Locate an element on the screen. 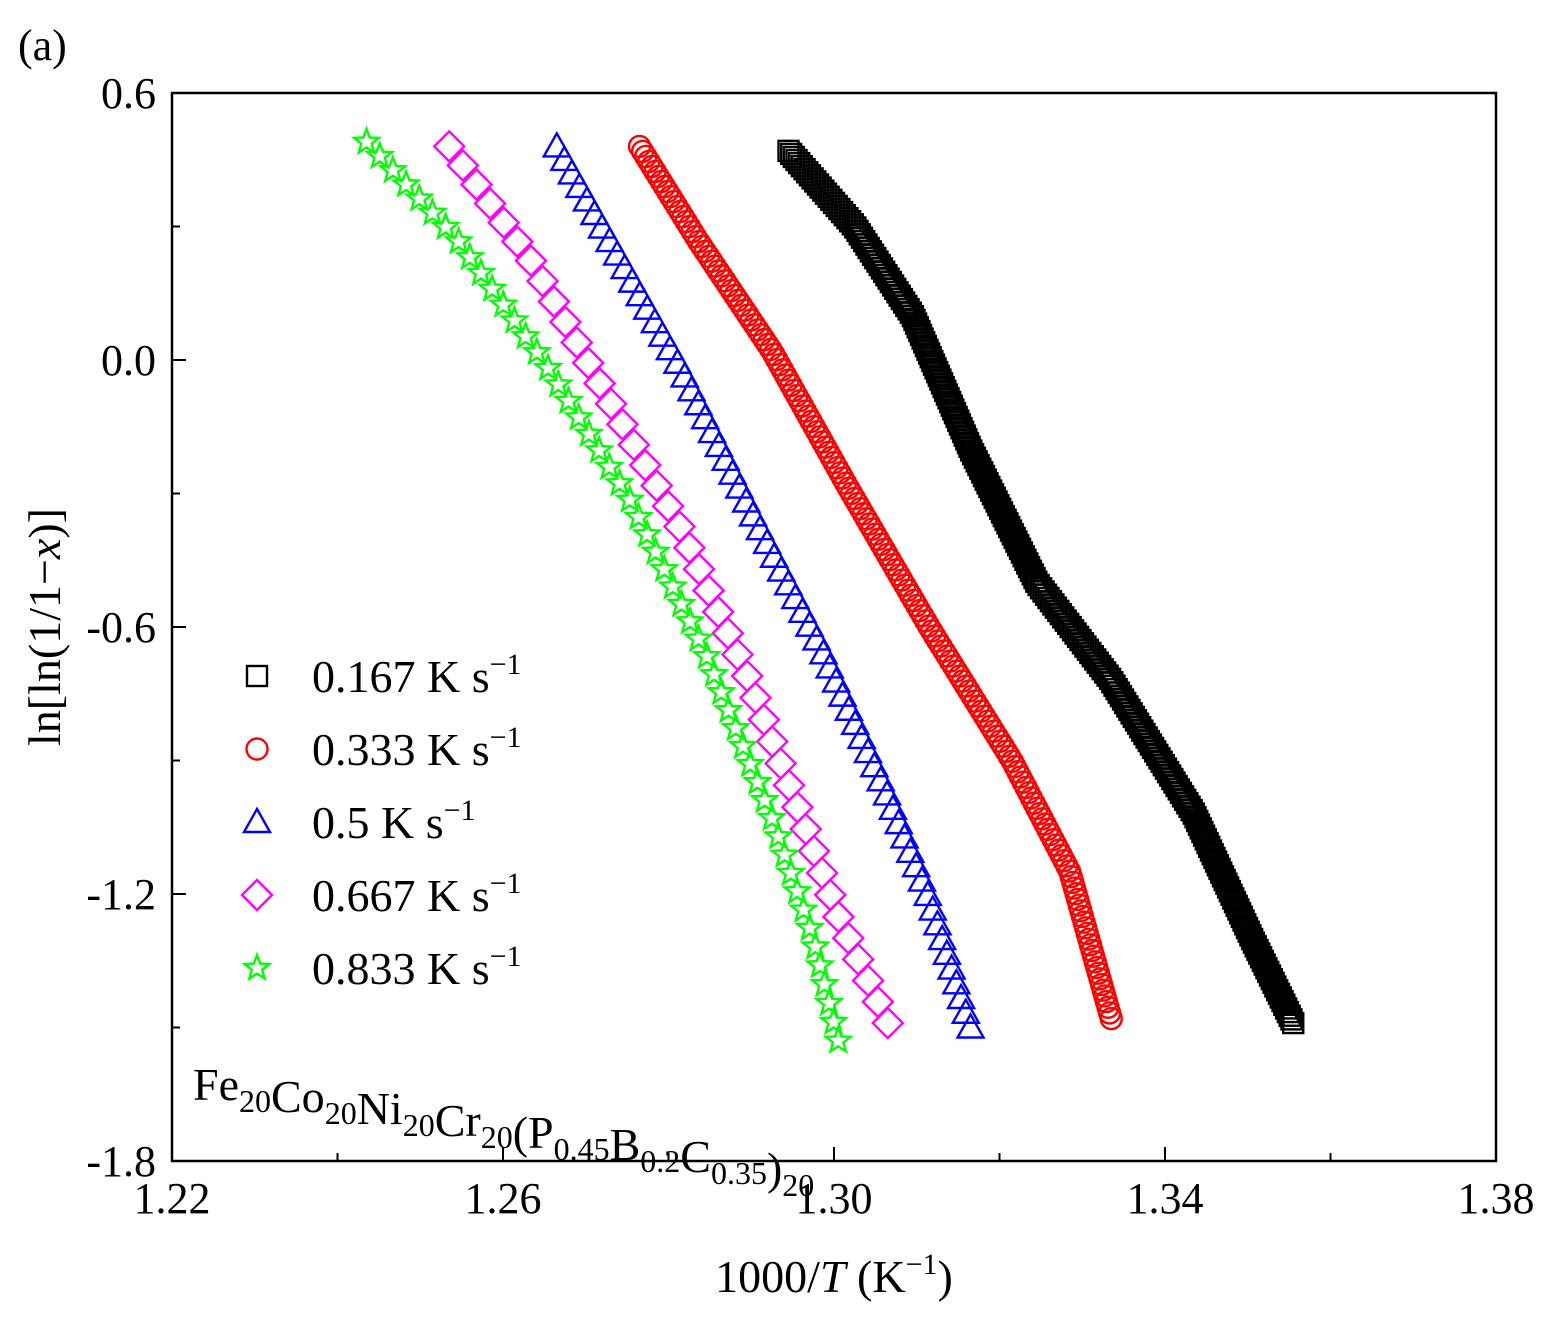 The image size is (1562, 1322). composition-element: Ni is located at coordinates (380, 1108).